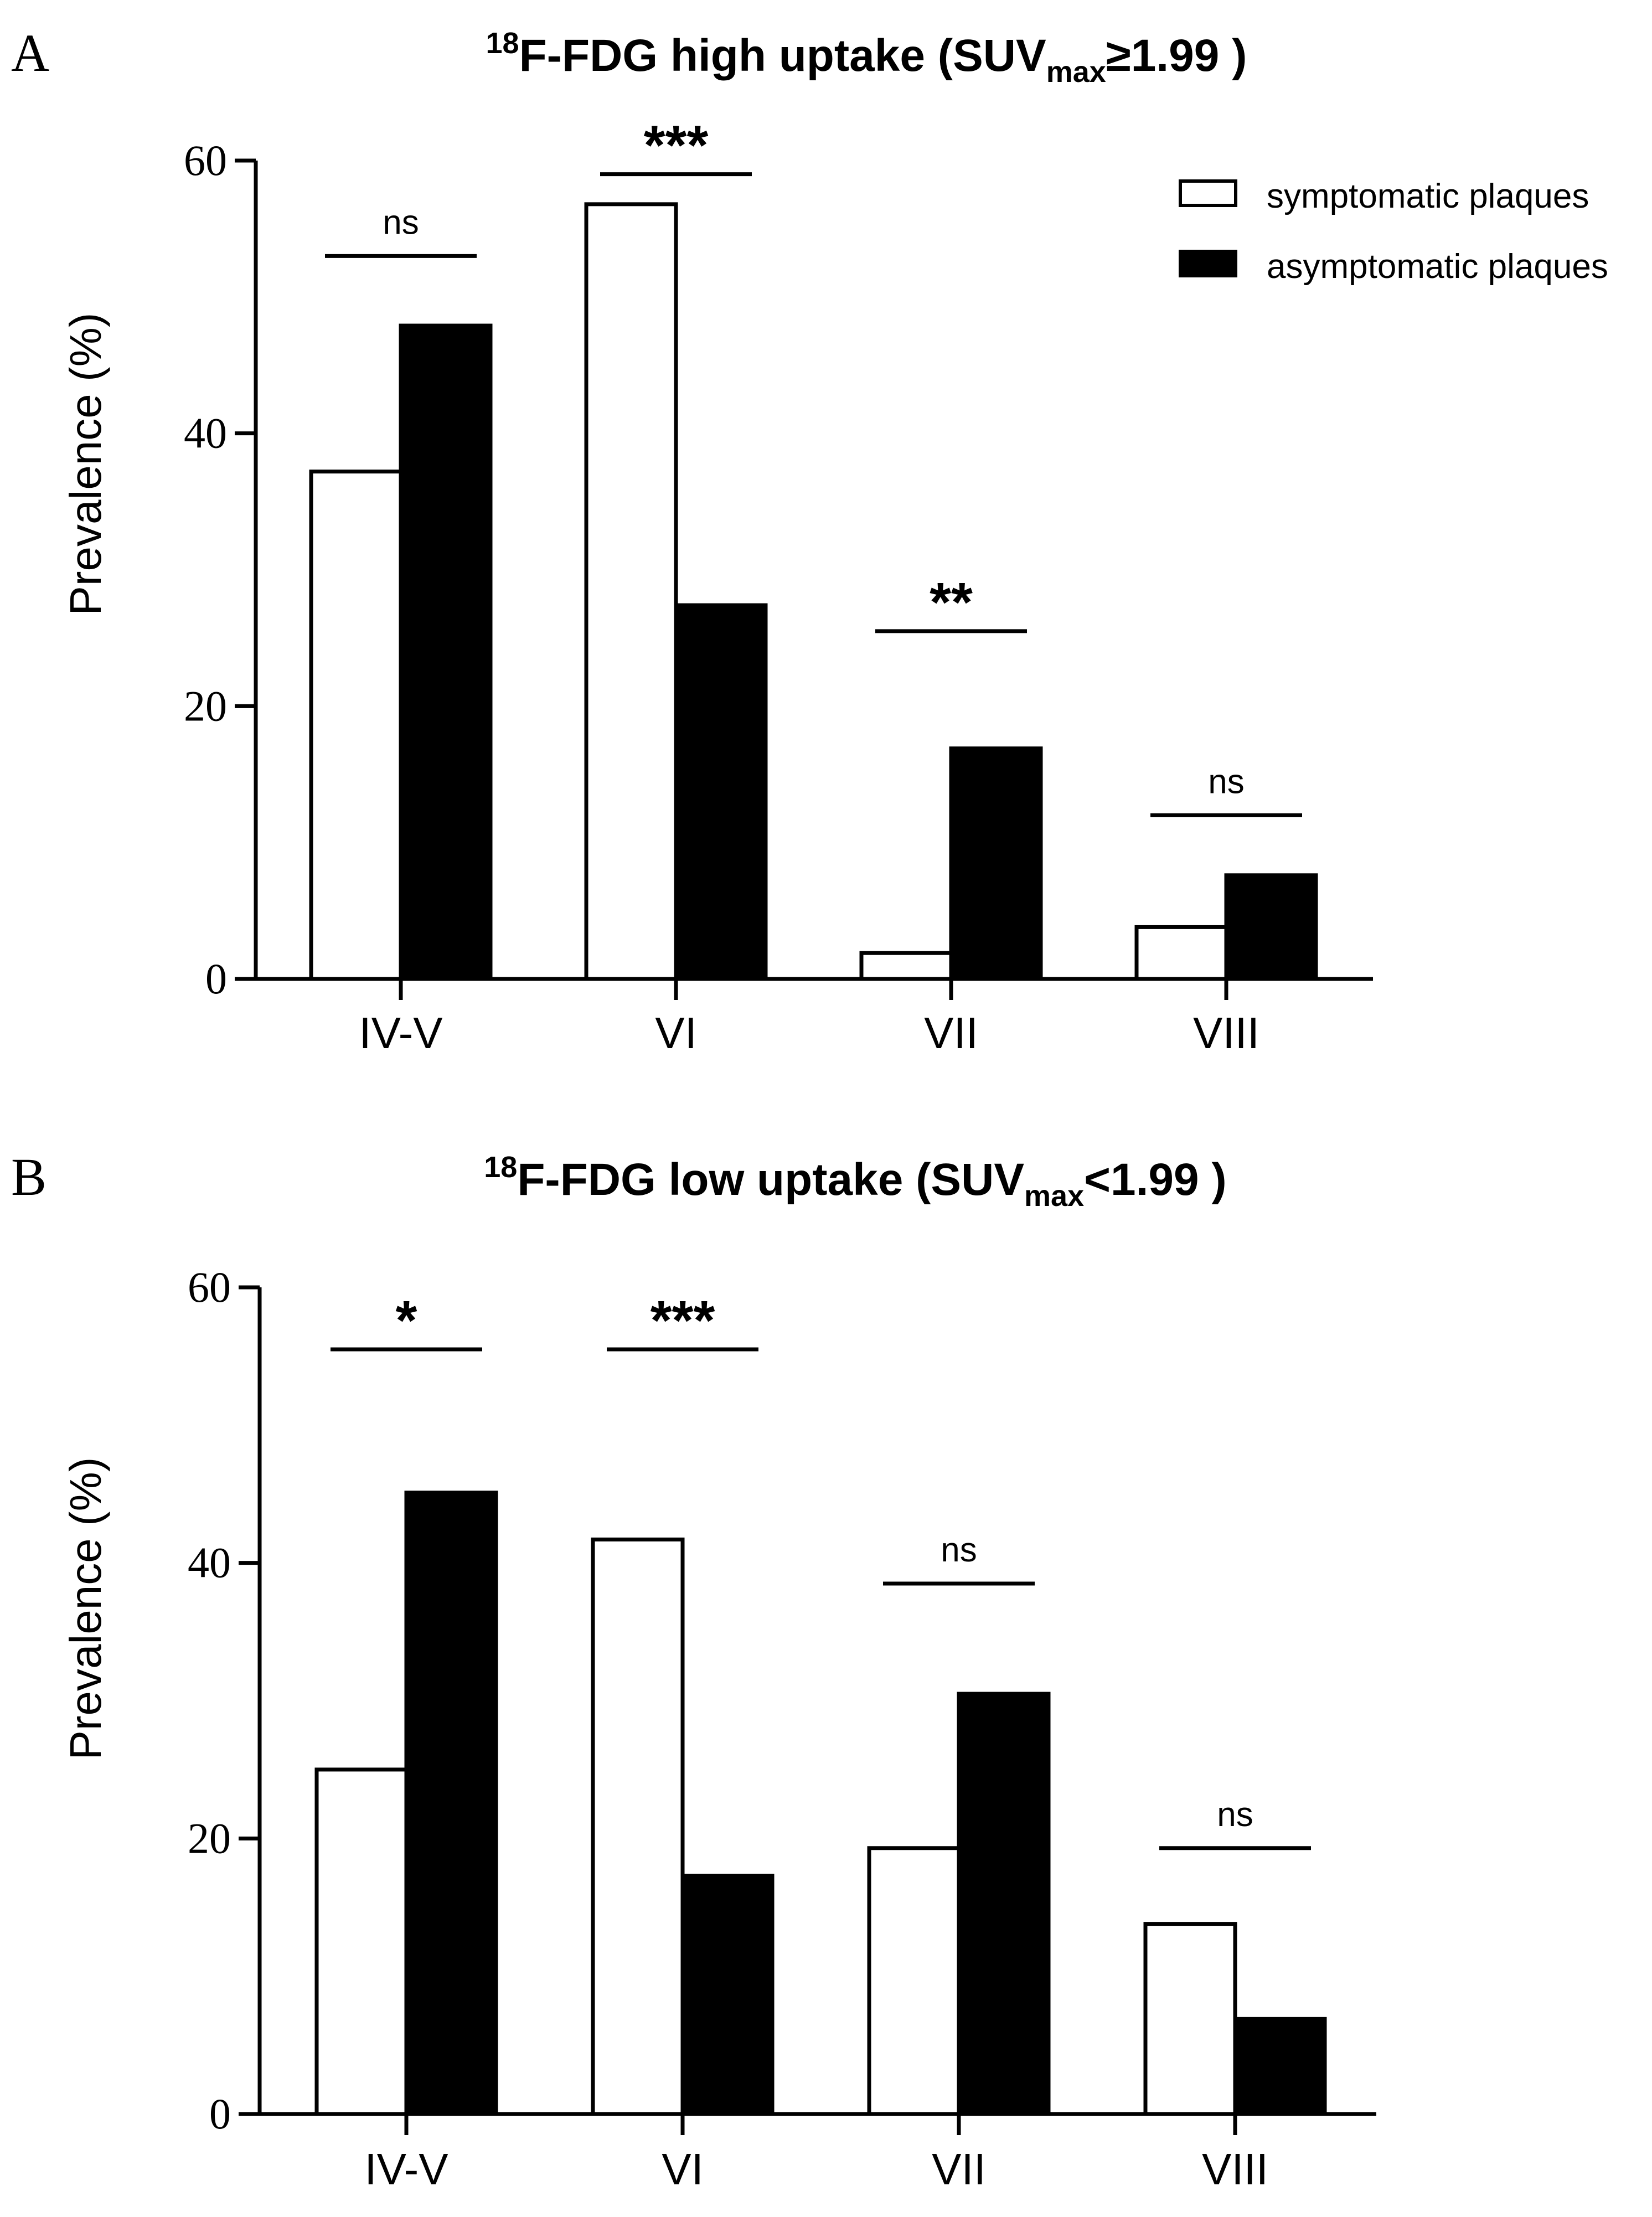 This screenshot has height=2217, width=1652. Describe the element at coordinates (1437, 267) in the screenshot. I see `legend-label-asymptomatic: asymptomatic plaques` at that location.